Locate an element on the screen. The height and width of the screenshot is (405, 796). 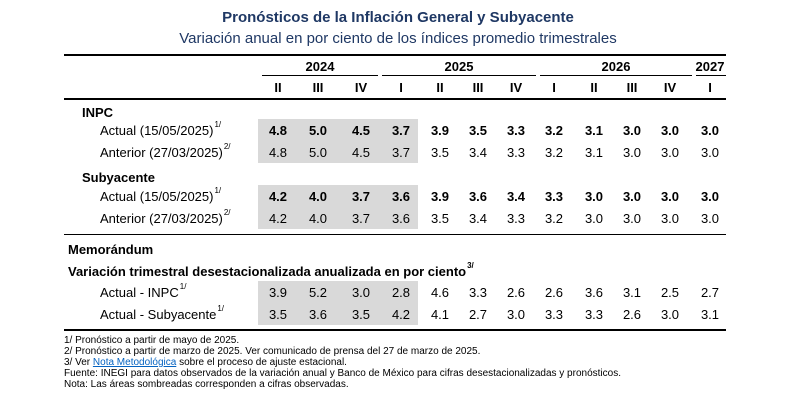
quarter-header: IV is located at coordinates (670, 87).